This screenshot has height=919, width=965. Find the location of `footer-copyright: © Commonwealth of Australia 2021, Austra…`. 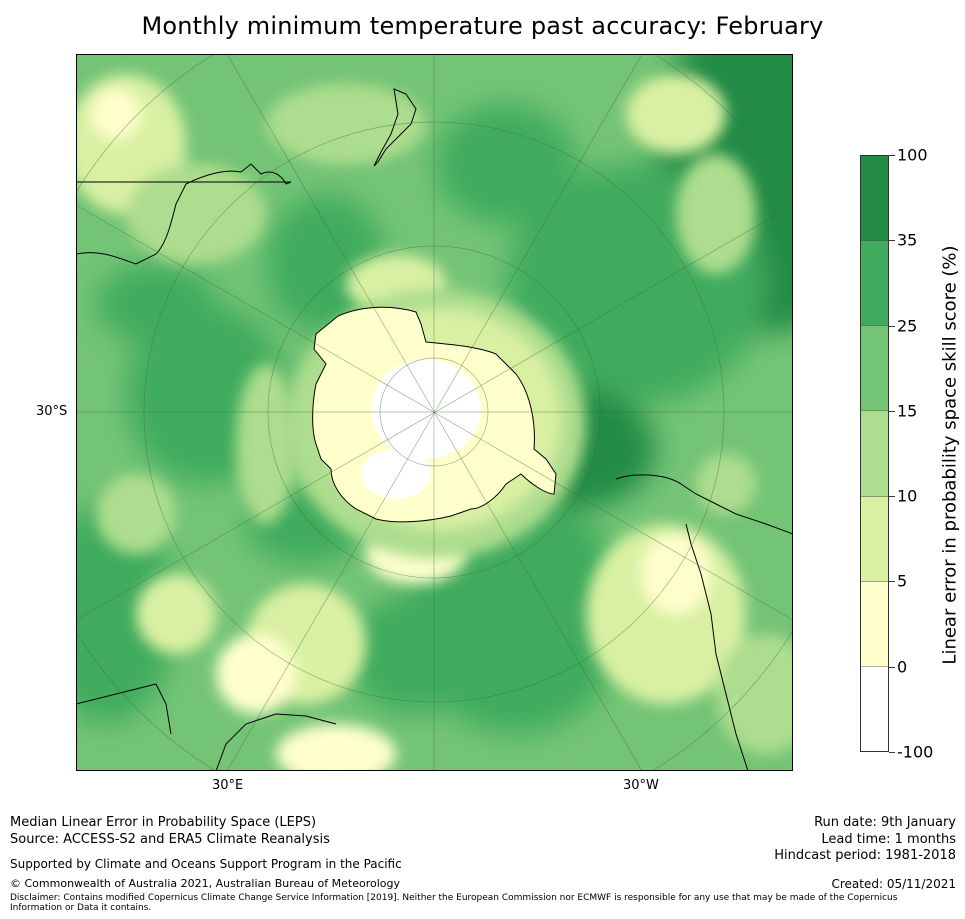

footer-copyright: © Commonwealth of Australia 2021, Austra… is located at coordinates (205, 883).